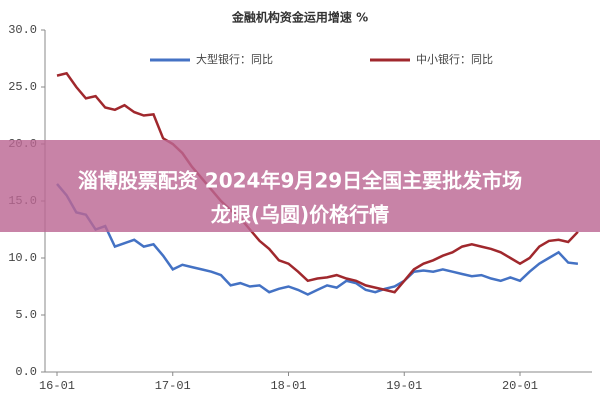 This screenshot has height=400, width=600. I want to click on x-tick-label: 16-01, so click(57, 386).